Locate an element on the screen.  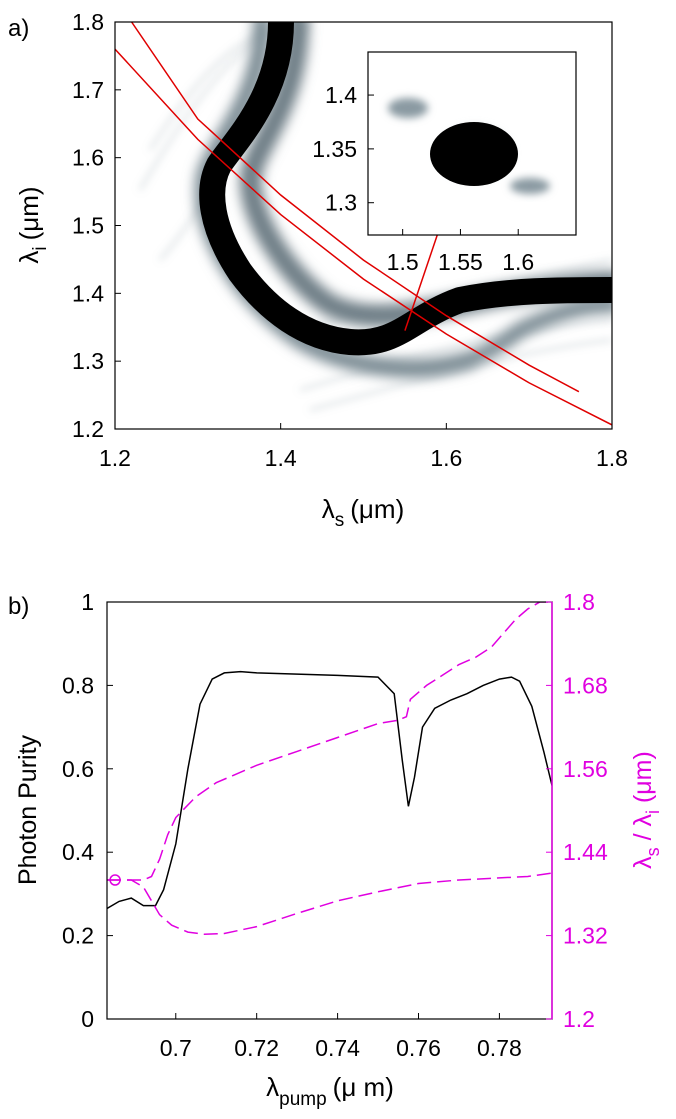
inset: 1.5 1.55 1.6 1.3 1.35 1.4 is located at coordinates (444, 163).